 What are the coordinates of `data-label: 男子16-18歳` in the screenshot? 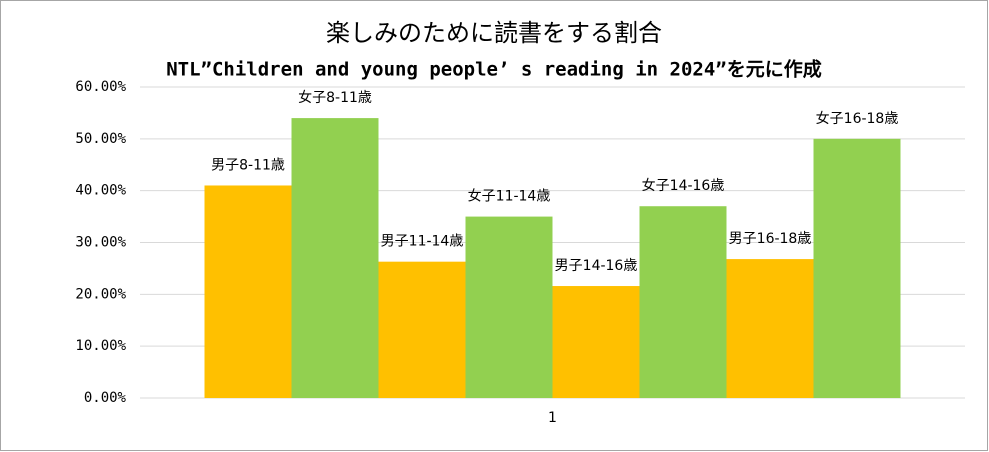 It's located at (770, 239).